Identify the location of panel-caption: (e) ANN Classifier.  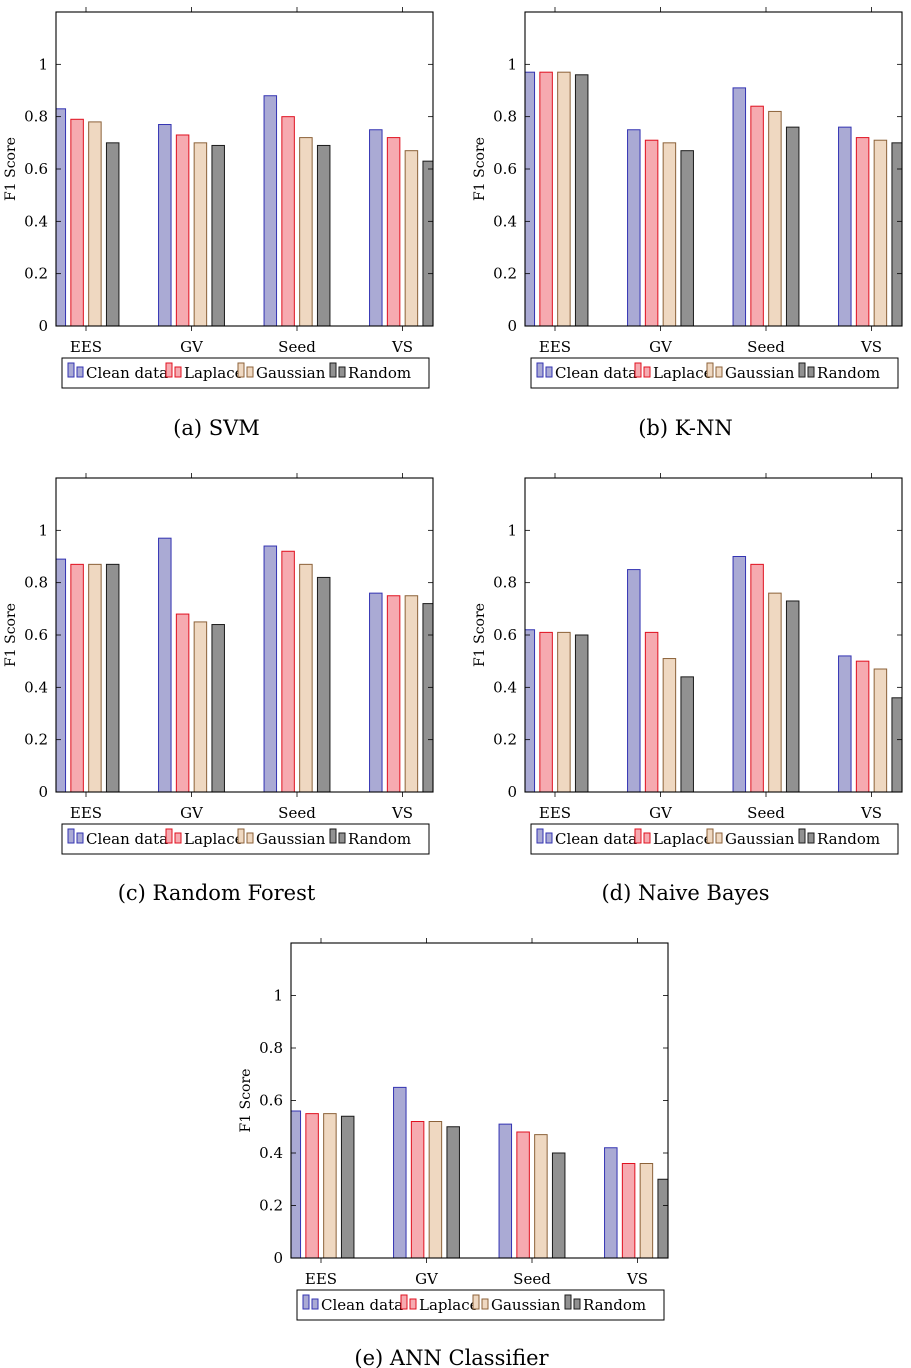
(451, 1357).